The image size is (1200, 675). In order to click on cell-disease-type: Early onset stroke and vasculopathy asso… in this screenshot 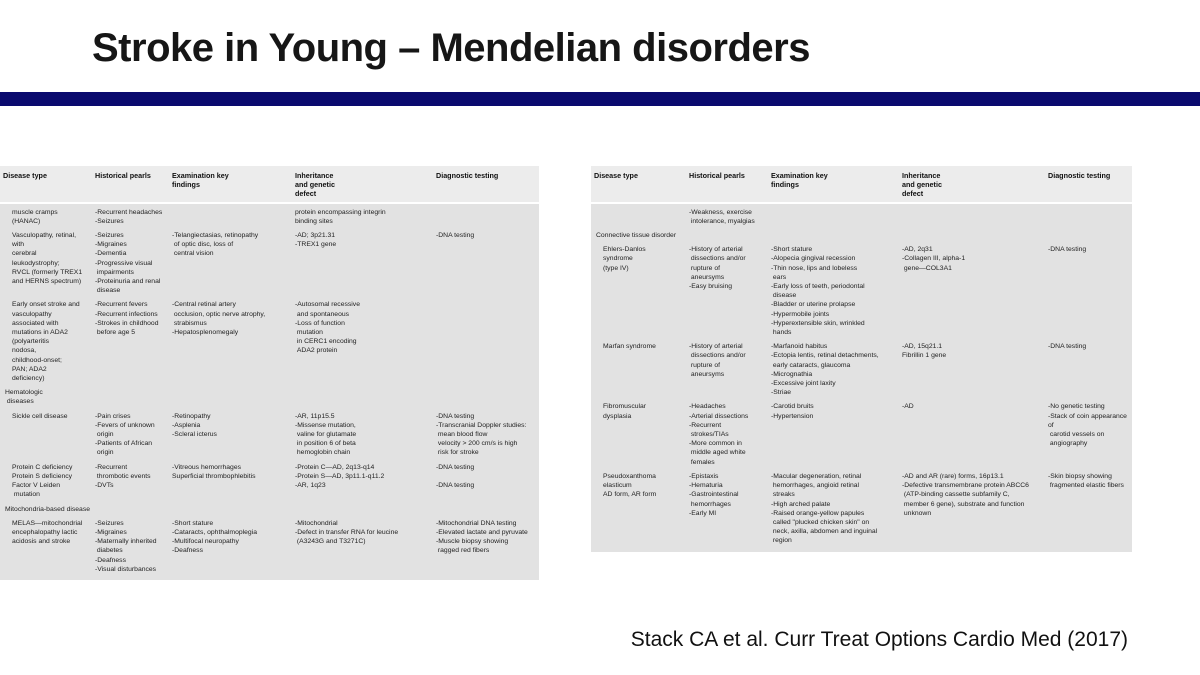, I will do `click(46, 342)`.